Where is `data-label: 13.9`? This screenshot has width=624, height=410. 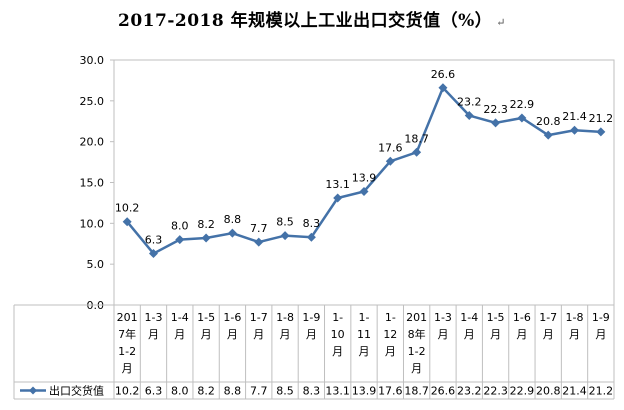 data-label: 13.9 is located at coordinates (364, 177).